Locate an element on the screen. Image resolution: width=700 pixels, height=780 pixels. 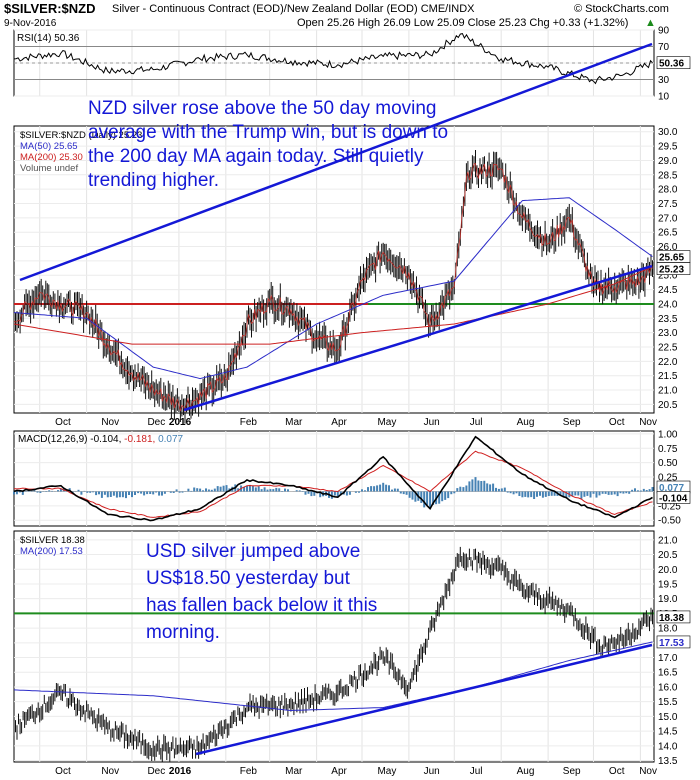
axis-tick-label: 23.5 is located at coordinates (668, 319).